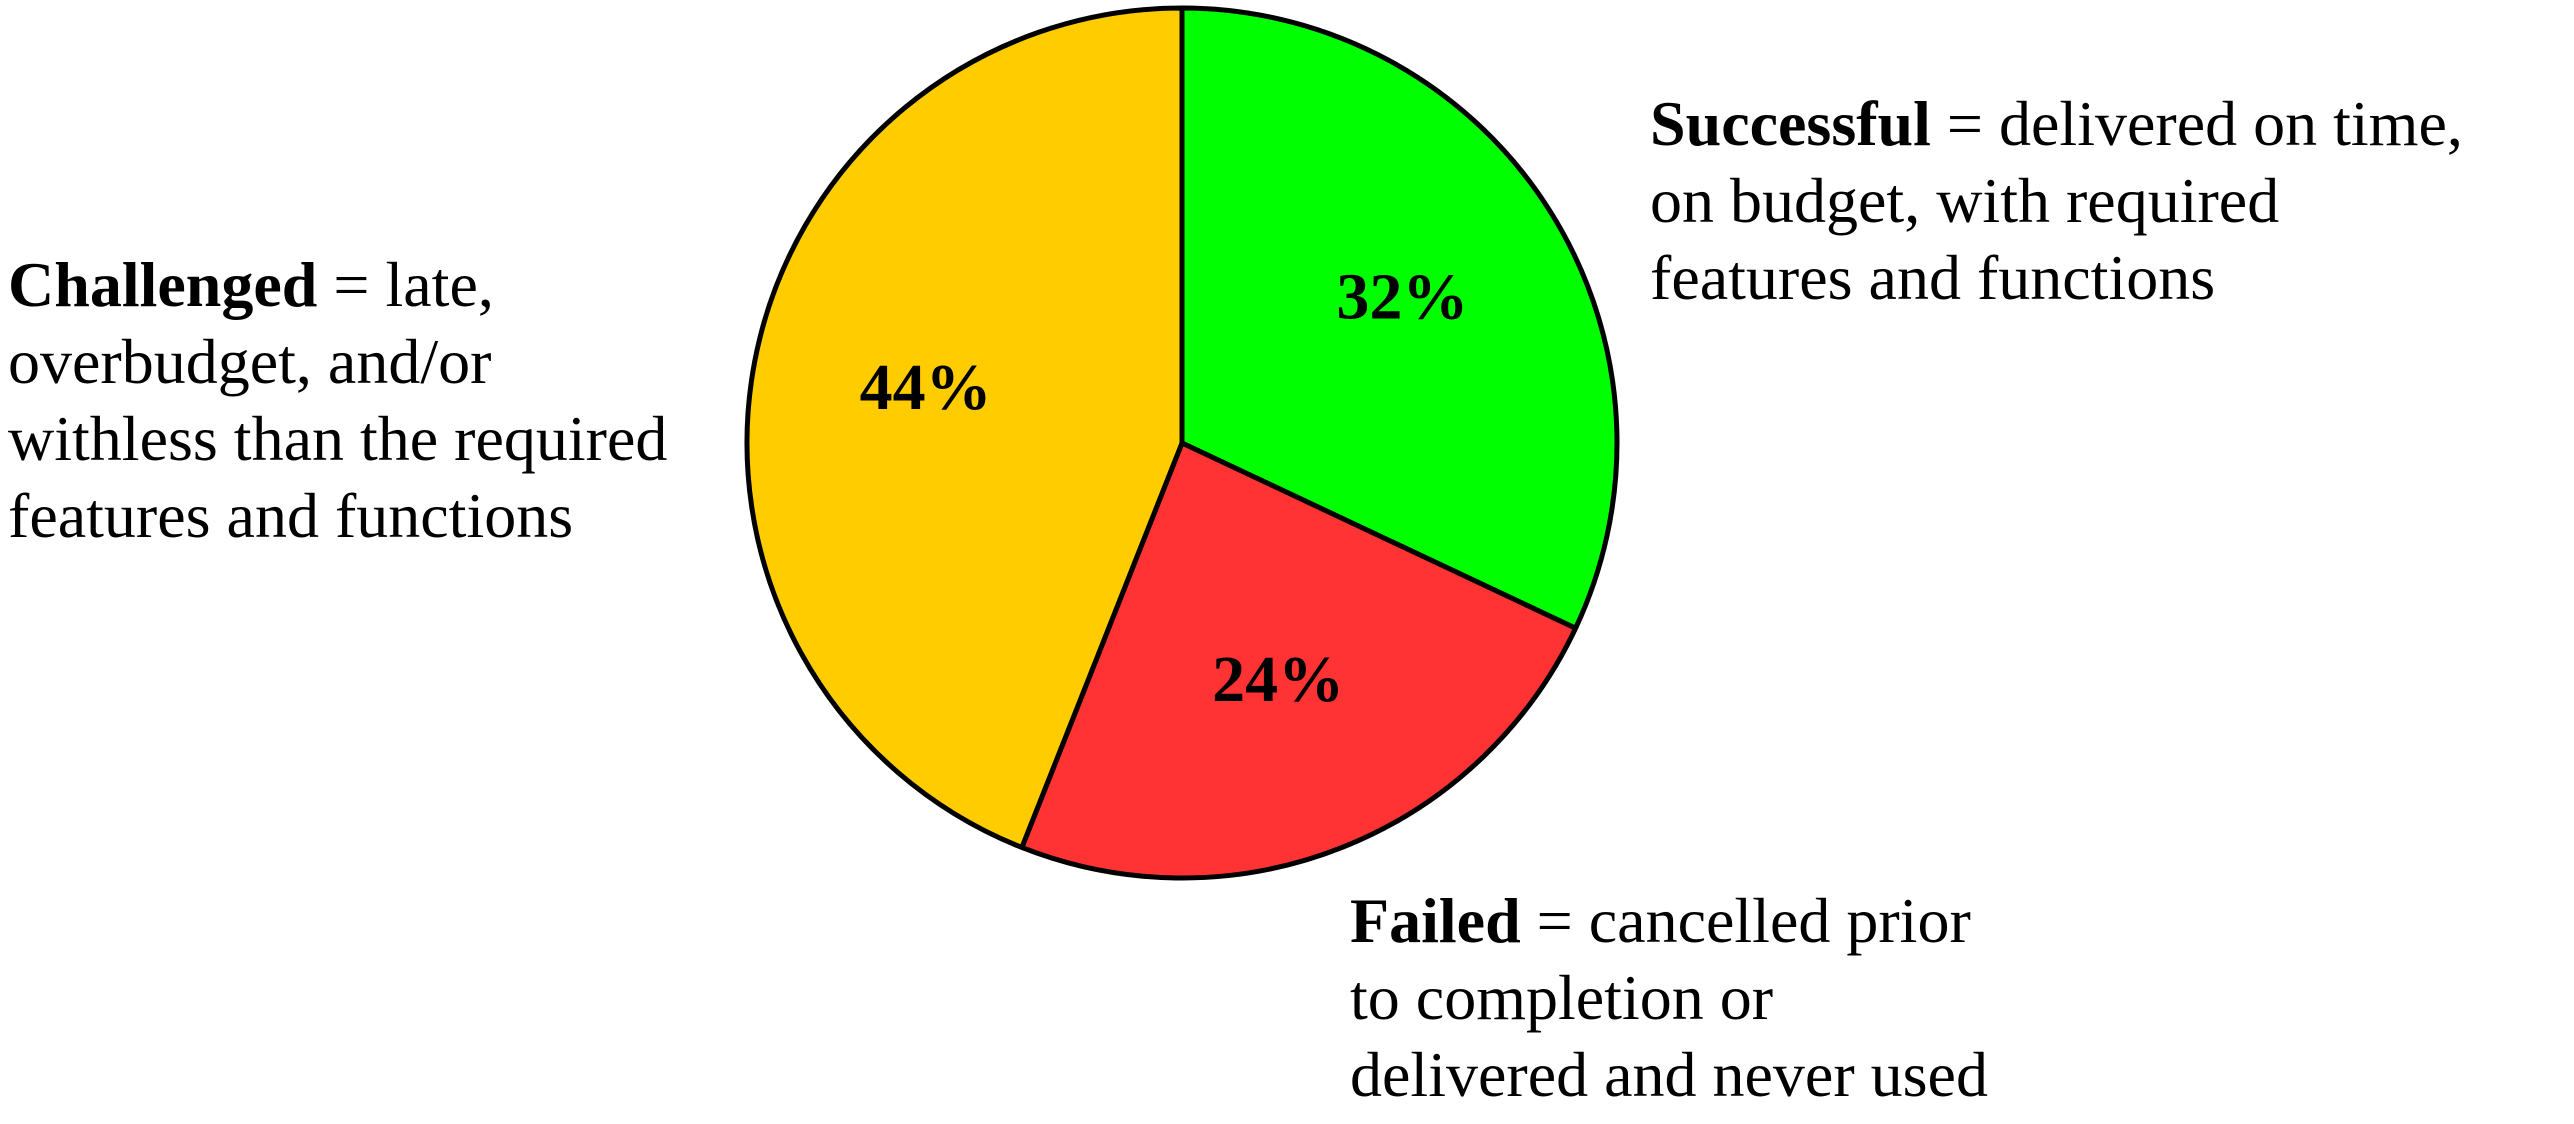 Image resolution: width=2574 pixels, height=1124 pixels. Describe the element at coordinates (337, 438) in the screenshot. I see `description-line: withless than the required` at that location.